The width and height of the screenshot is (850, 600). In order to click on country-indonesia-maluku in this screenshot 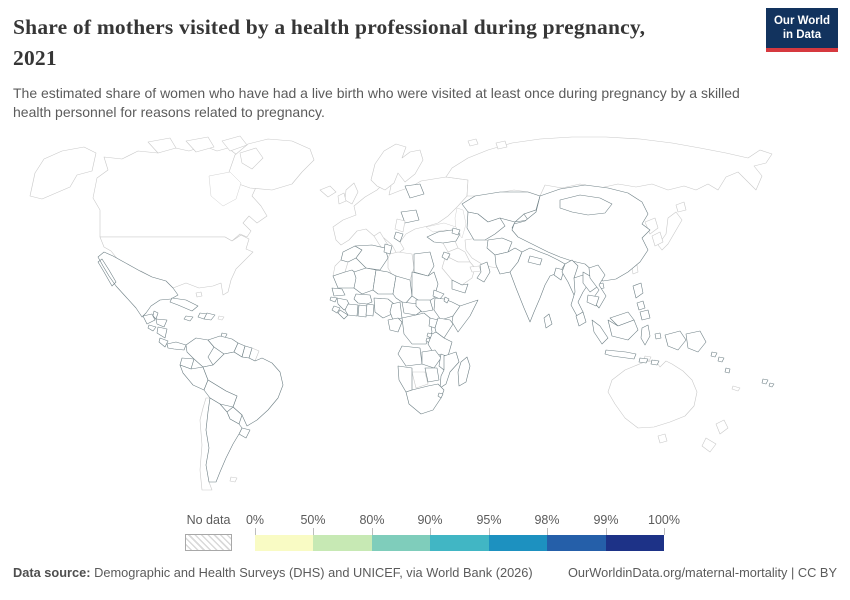, I will do `click(658, 336)`.